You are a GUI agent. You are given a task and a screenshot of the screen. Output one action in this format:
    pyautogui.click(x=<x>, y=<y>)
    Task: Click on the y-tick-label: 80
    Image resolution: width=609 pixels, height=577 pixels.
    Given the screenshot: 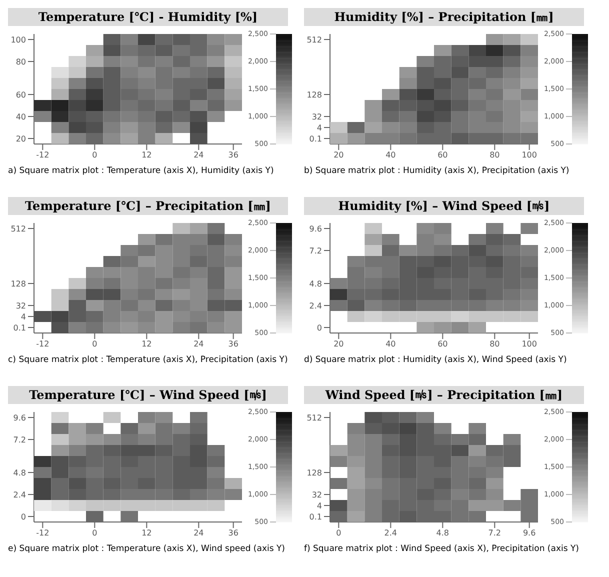 What is the action you would take?
    pyautogui.click(x=21, y=61)
    